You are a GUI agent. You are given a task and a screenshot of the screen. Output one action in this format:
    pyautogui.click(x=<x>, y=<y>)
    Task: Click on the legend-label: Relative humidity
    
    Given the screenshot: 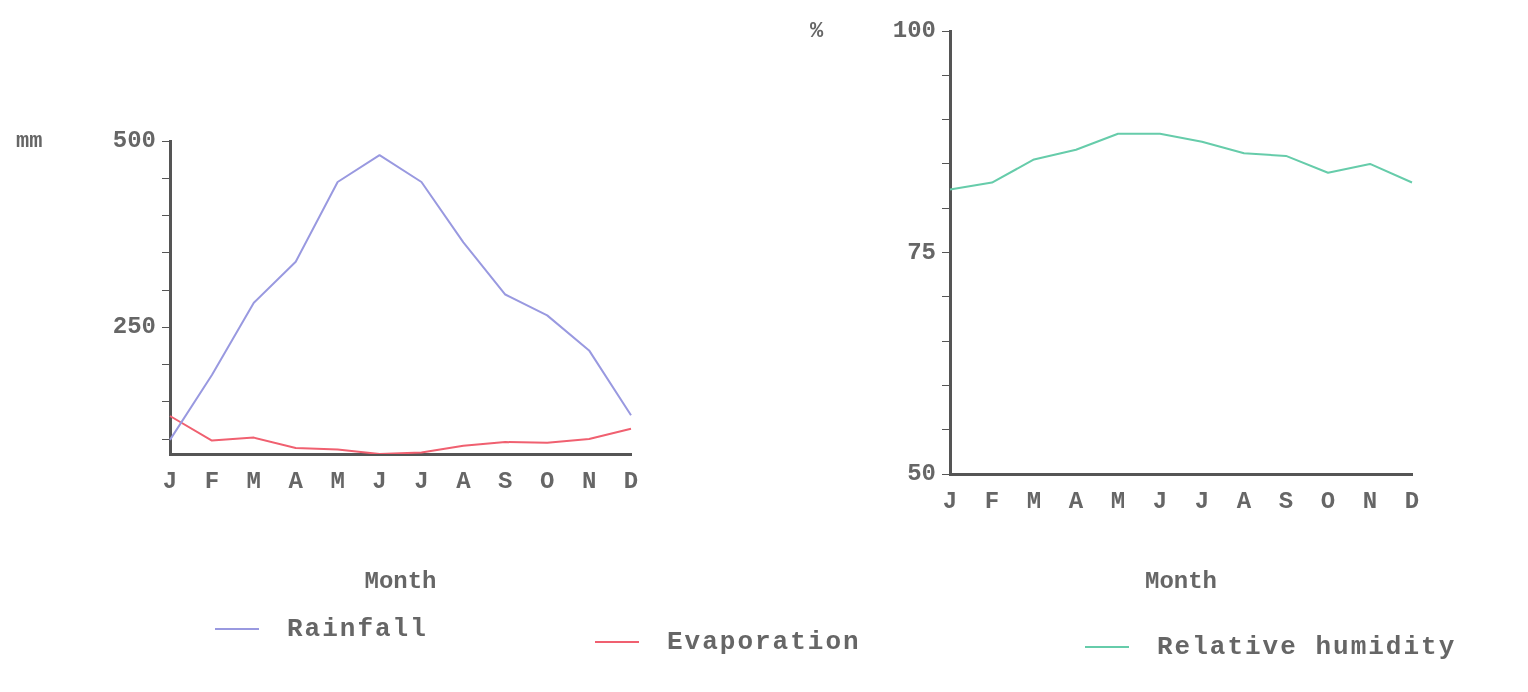 What is the action you would take?
    pyautogui.click(x=1307, y=647)
    